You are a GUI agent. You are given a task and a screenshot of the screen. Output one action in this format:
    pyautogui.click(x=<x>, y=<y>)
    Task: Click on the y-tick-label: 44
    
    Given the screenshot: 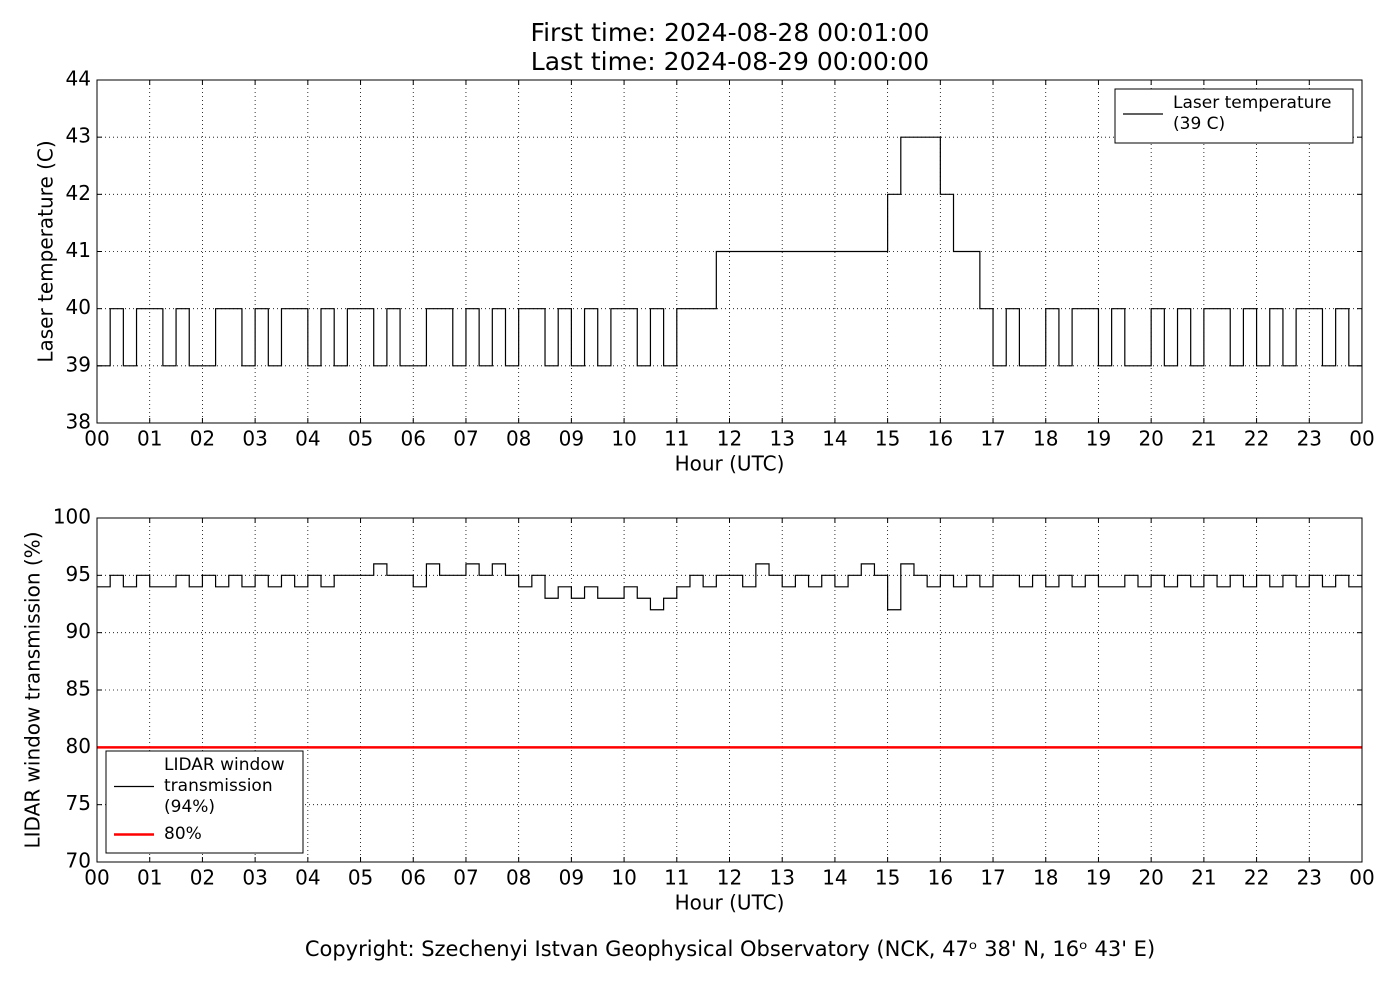 What is the action you would take?
    pyautogui.click(x=78, y=79)
    